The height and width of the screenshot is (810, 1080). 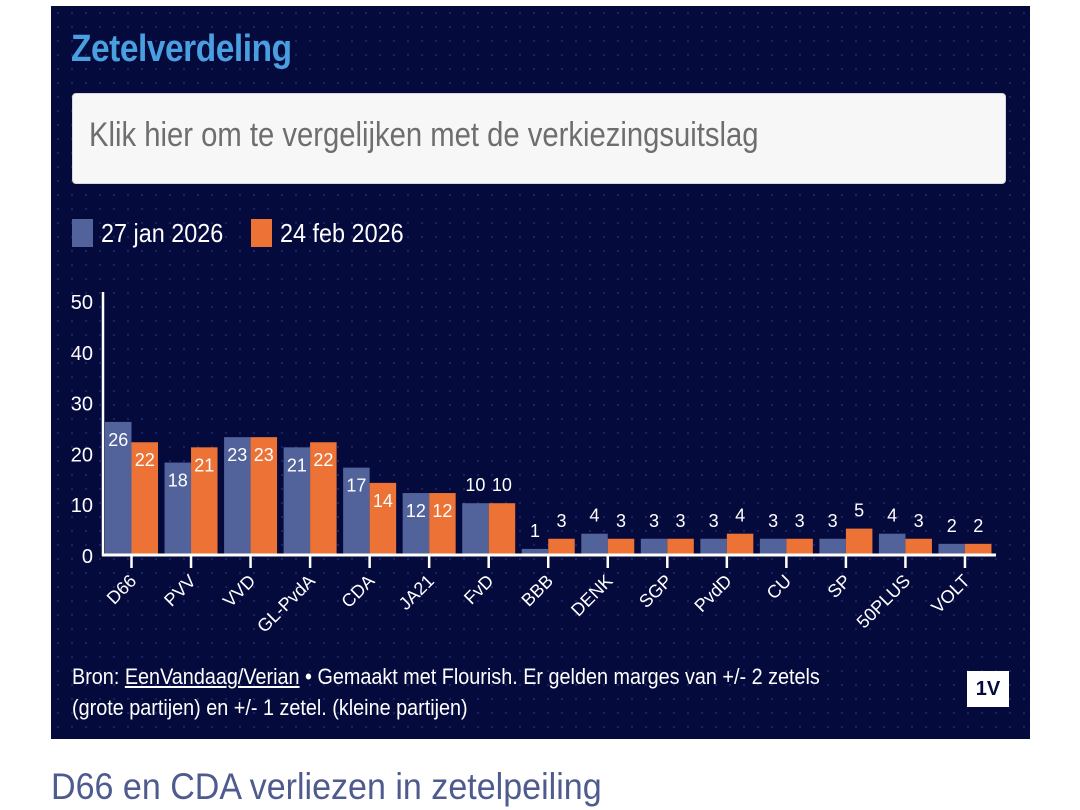 I want to click on data-label: 26, so click(x=118, y=440).